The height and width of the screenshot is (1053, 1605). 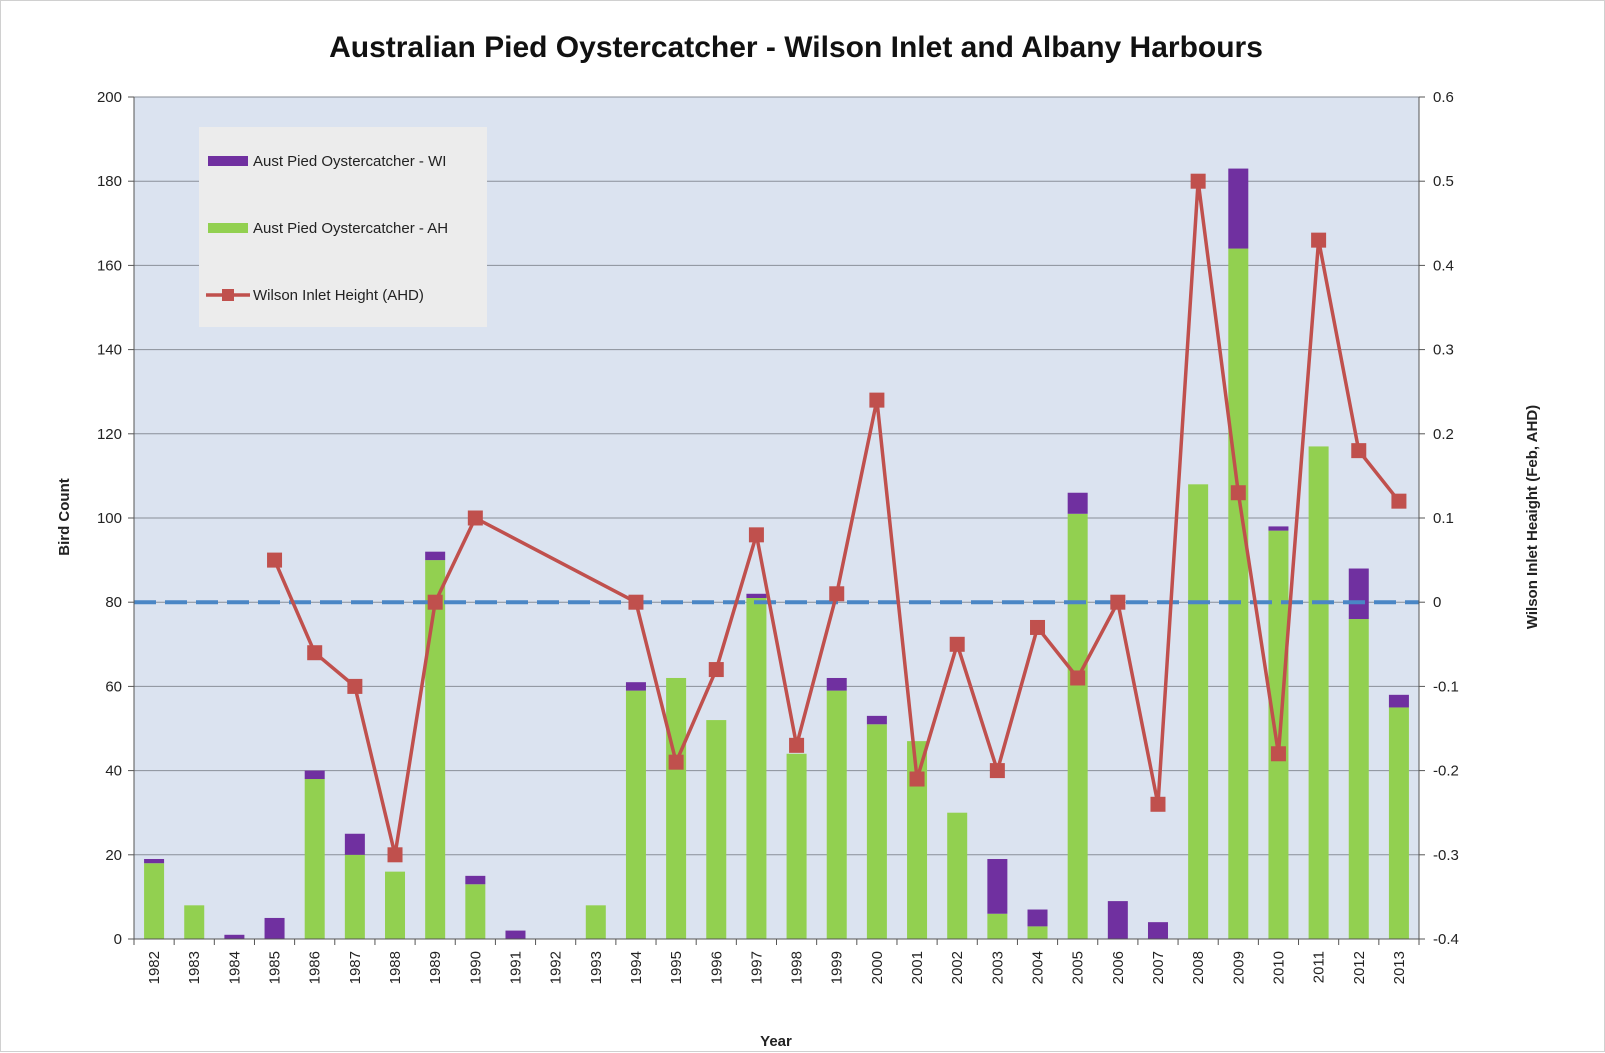 What do you see at coordinates (1319, 967) in the screenshot?
I see `x-tick-label: 2011` at bounding box center [1319, 967].